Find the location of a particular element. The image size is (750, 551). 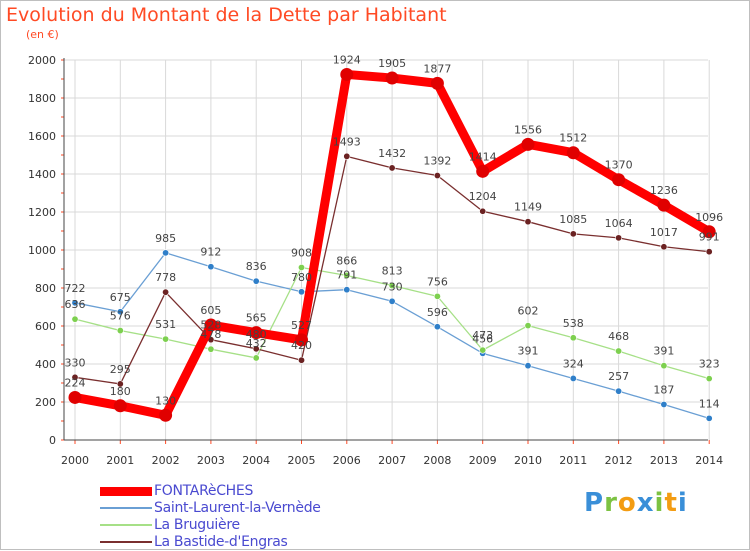

data-label-fontareches: 1370 is located at coordinates (619, 165).